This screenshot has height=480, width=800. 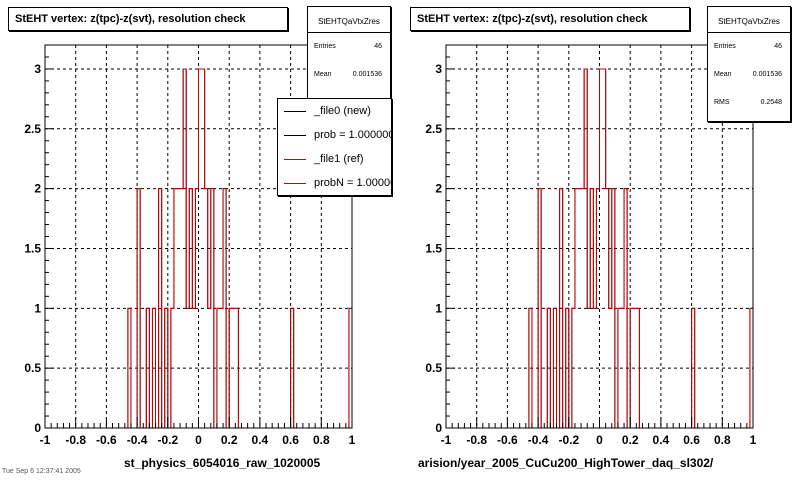 What do you see at coordinates (749, 75) in the screenshot?
I see `panel-2-stats-row-mean: Mean 0.001536` at bounding box center [749, 75].